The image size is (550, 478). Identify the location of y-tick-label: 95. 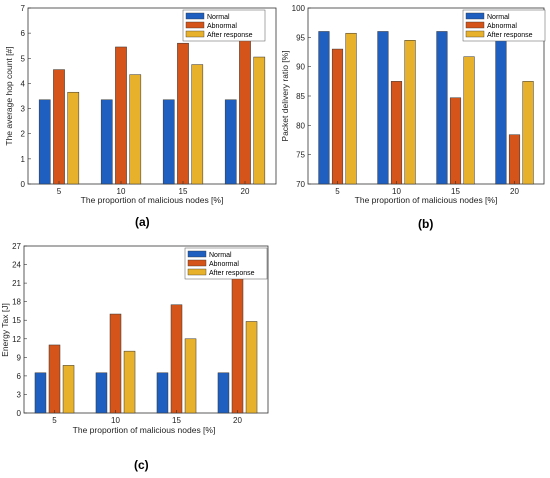
(300, 37).